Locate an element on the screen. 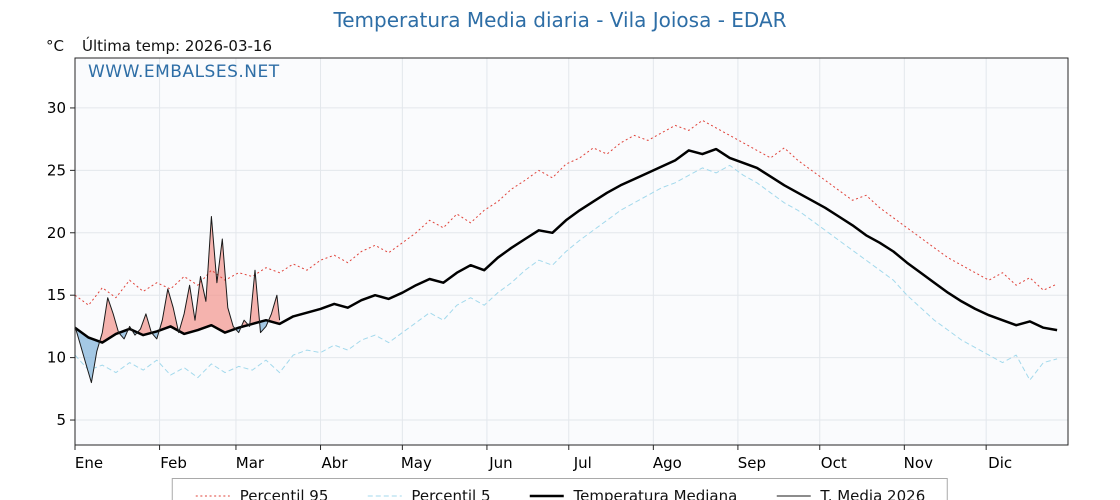 The height and width of the screenshot is (500, 1120). x-tick-label: Mar is located at coordinates (250, 463).